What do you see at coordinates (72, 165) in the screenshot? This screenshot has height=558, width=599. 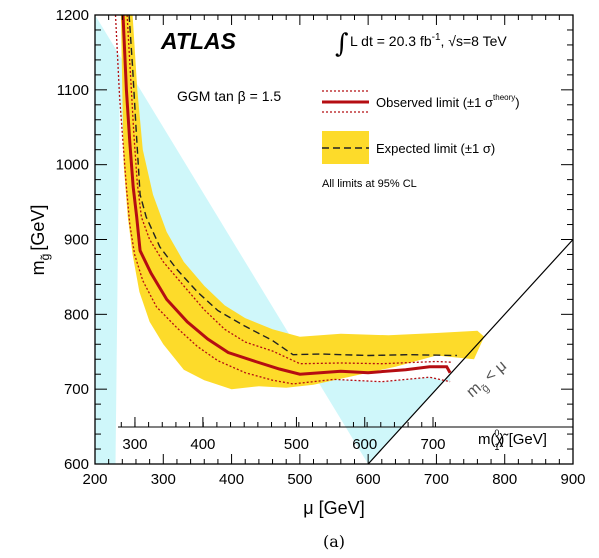 I see `y-tick-label: 1000` at bounding box center [72, 165].